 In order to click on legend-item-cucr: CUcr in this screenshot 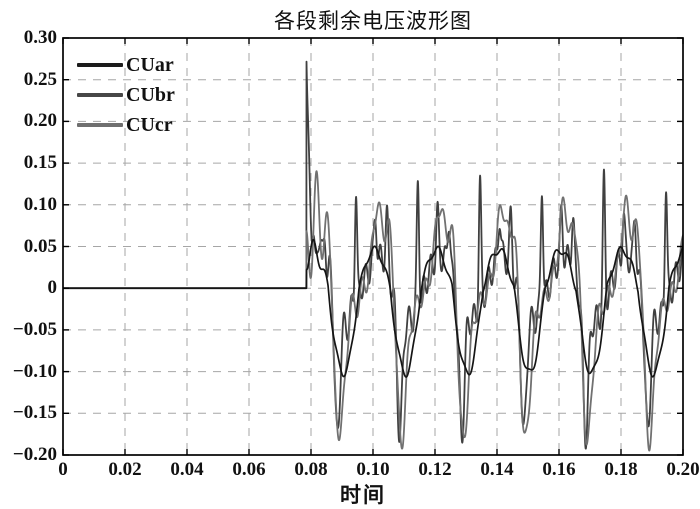, I will do `click(126, 125)`.